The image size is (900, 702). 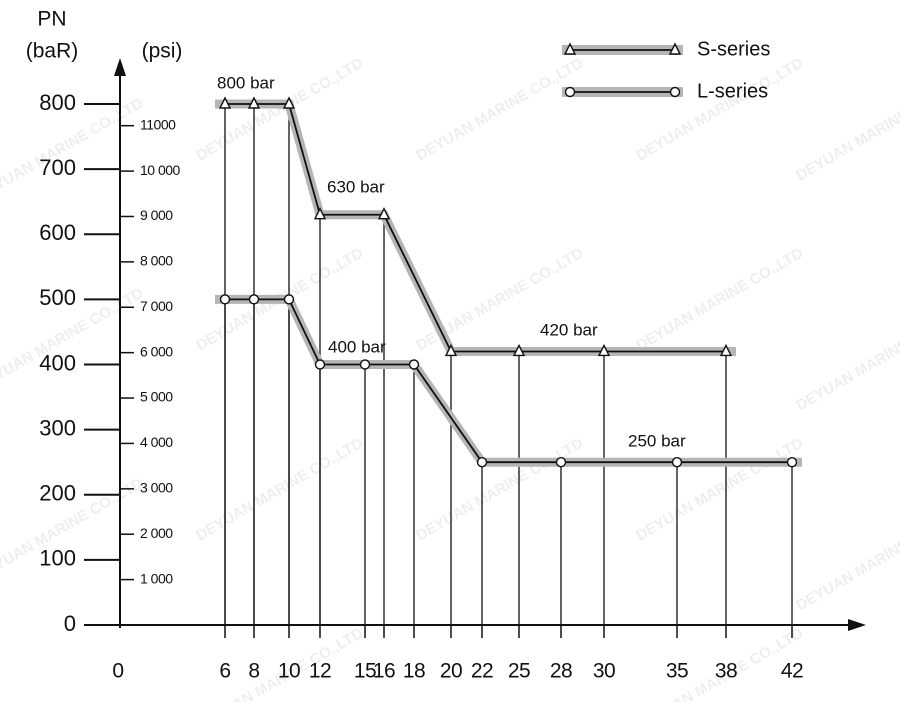 I want to click on x-tick-label: 10, so click(x=289, y=671).